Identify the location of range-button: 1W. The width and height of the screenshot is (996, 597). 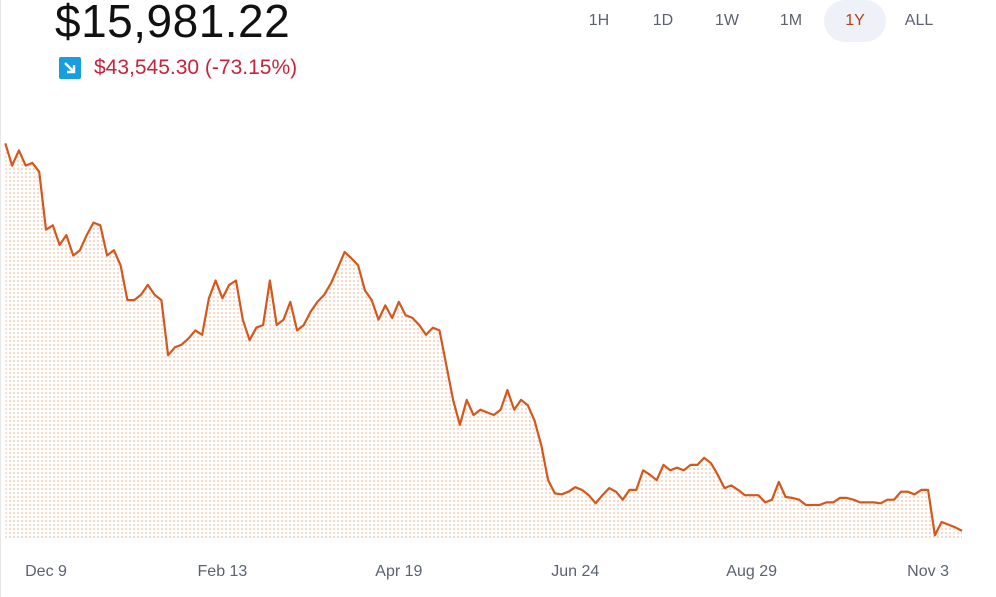
(727, 20).